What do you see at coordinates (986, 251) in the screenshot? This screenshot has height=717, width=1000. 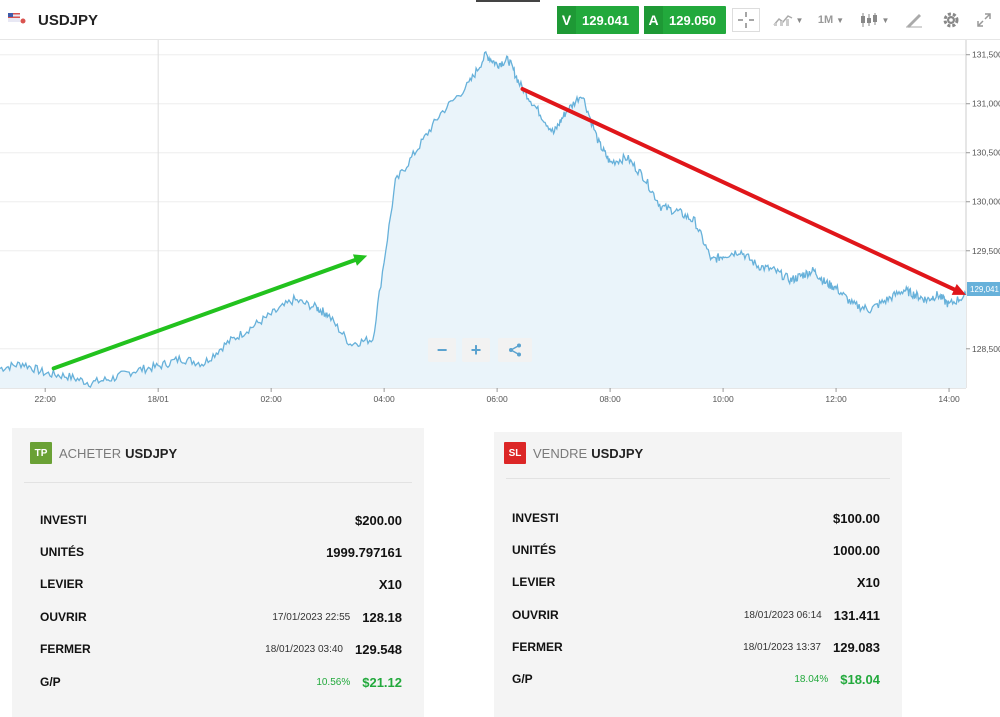 I see `y-tick-label: 129,500` at bounding box center [986, 251].